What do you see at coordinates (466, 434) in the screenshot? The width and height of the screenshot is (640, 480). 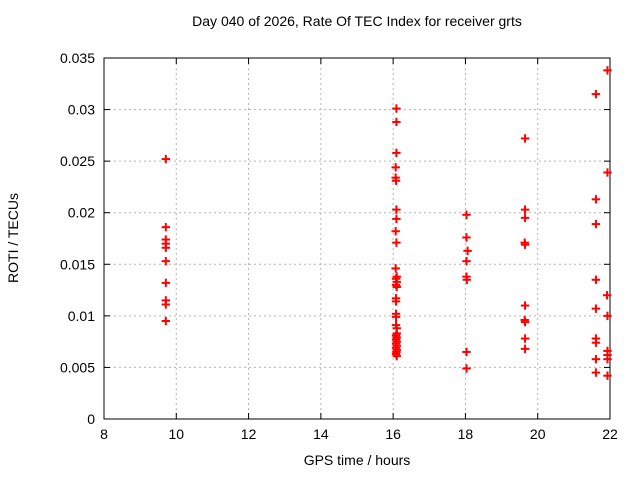 I see `x-tick-label: 18` at bounding box center [466, 434].